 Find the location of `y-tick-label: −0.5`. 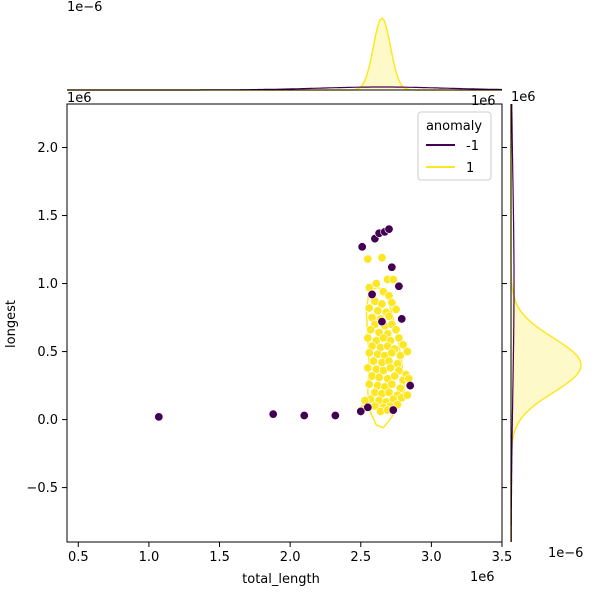

y-tick-label: −0.5 is located at coordinates (42, 488).